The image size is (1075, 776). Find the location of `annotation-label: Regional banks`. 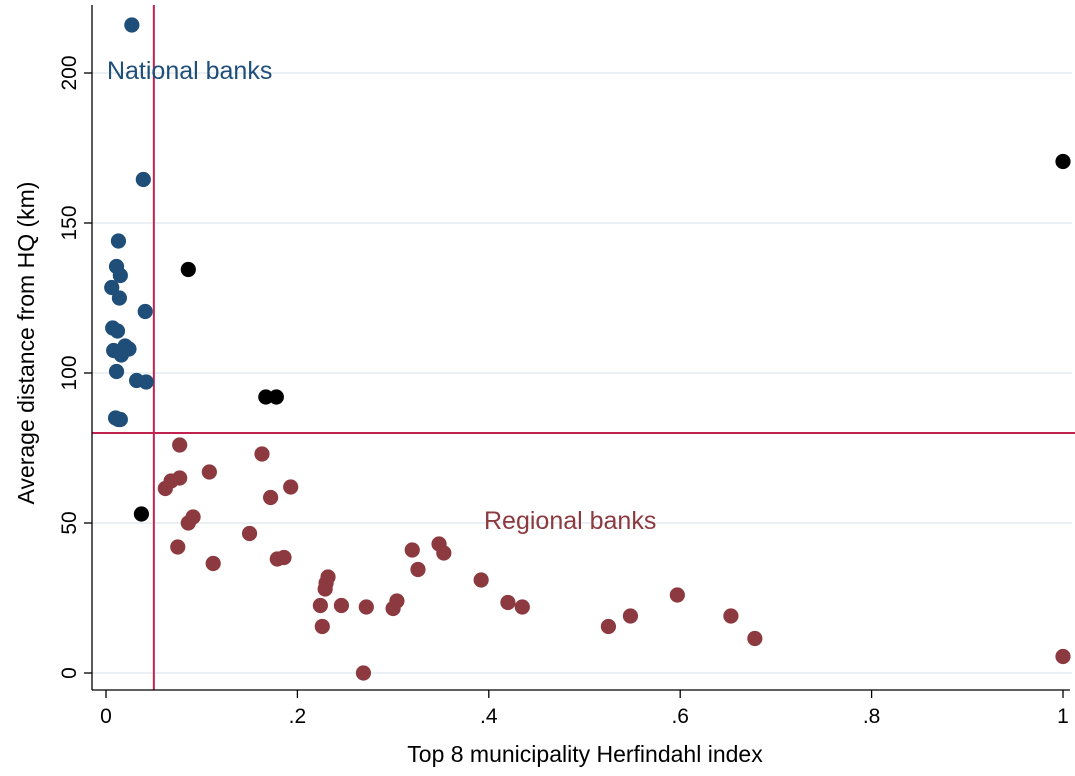

annotation-label: Regional banks is located at coordinates (570, 521).